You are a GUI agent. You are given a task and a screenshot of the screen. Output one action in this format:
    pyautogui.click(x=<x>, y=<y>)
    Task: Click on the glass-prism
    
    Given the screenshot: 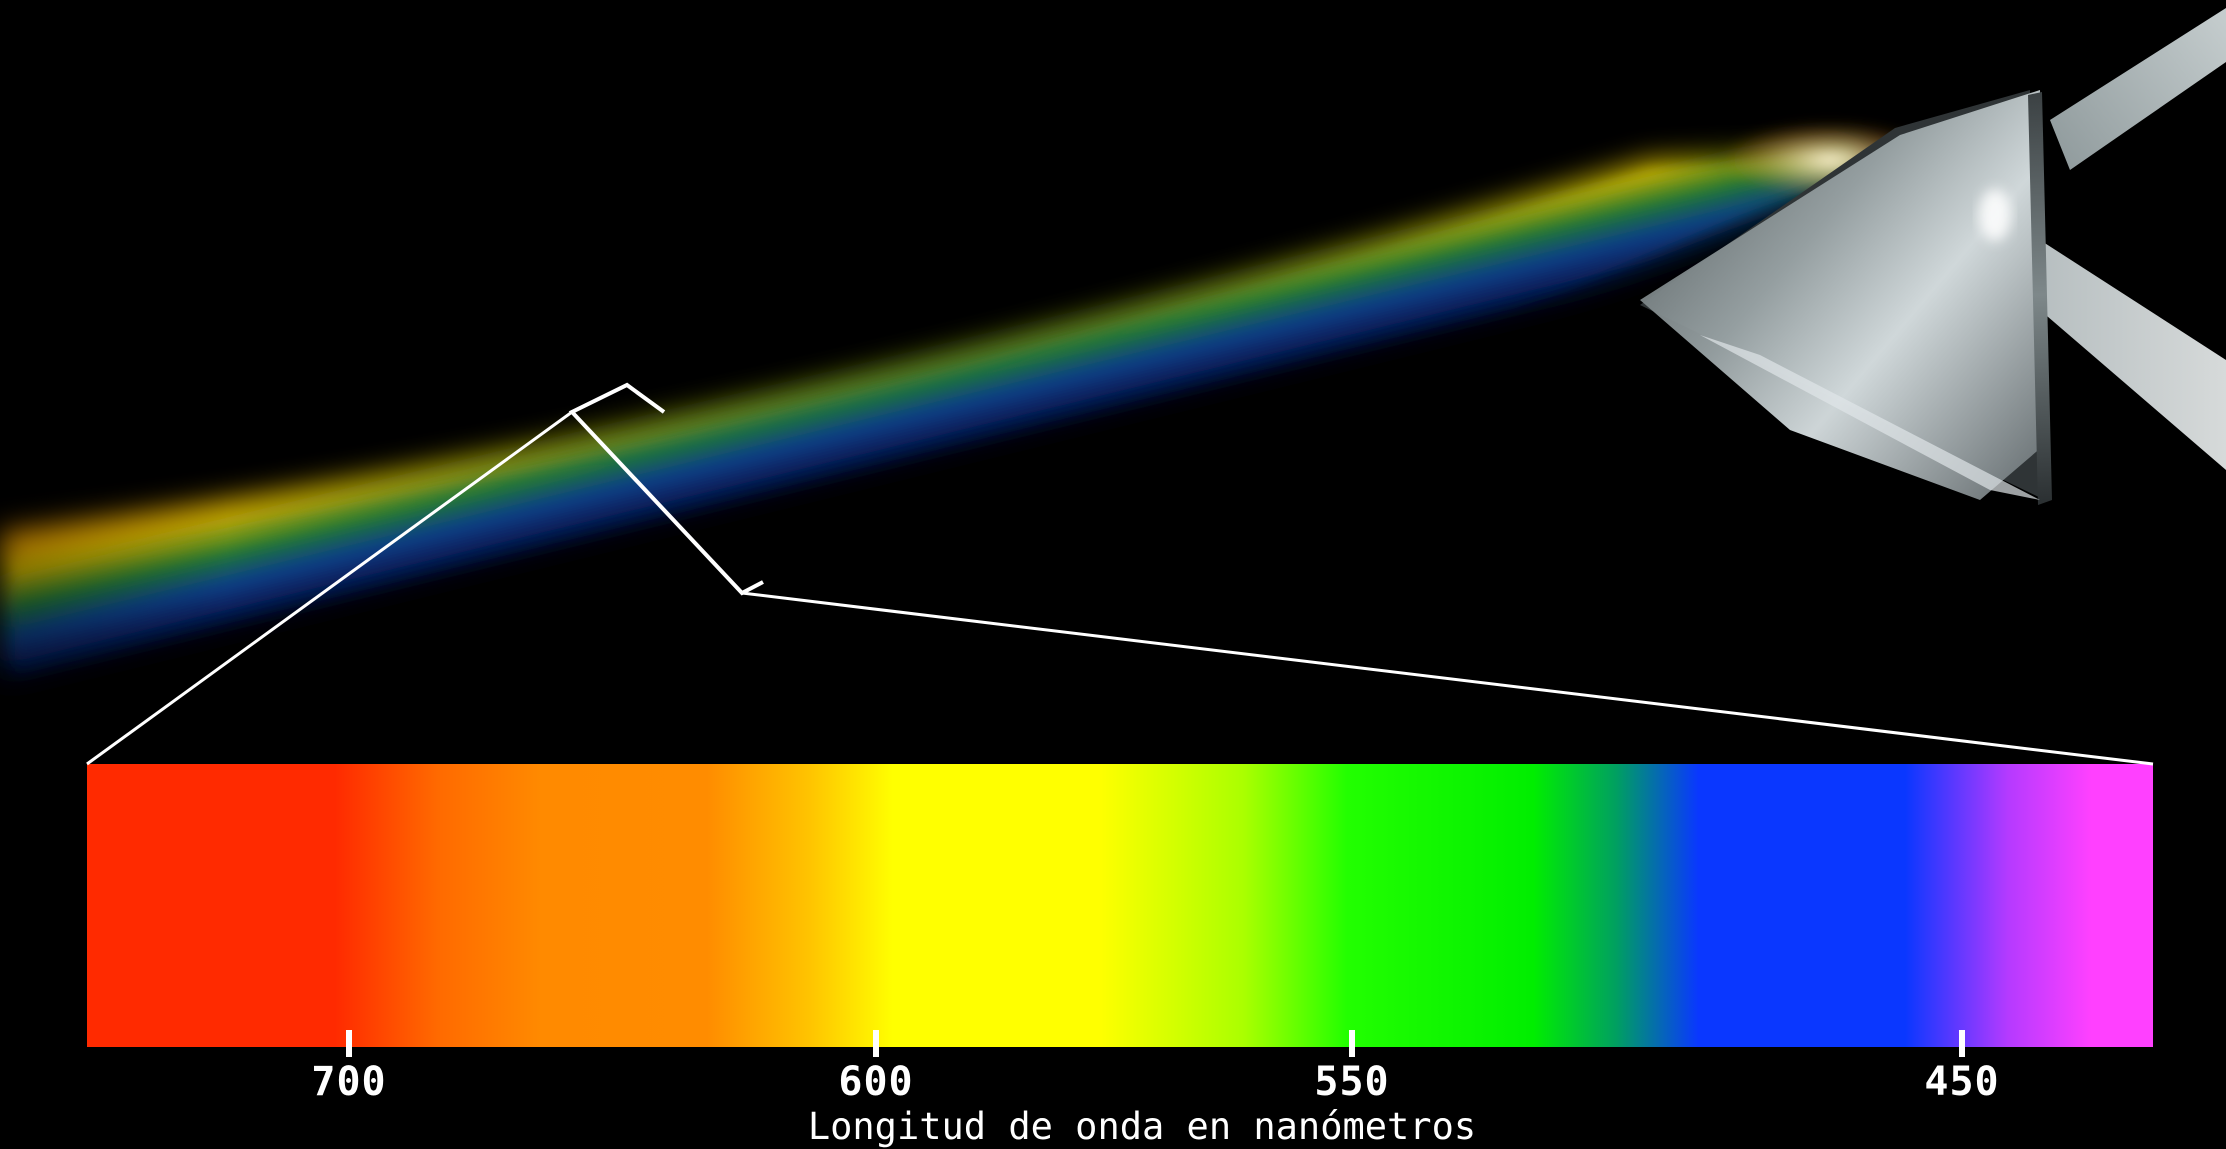 What is the action you would take?
    pyautogui.click(x=1933, y=256)
    